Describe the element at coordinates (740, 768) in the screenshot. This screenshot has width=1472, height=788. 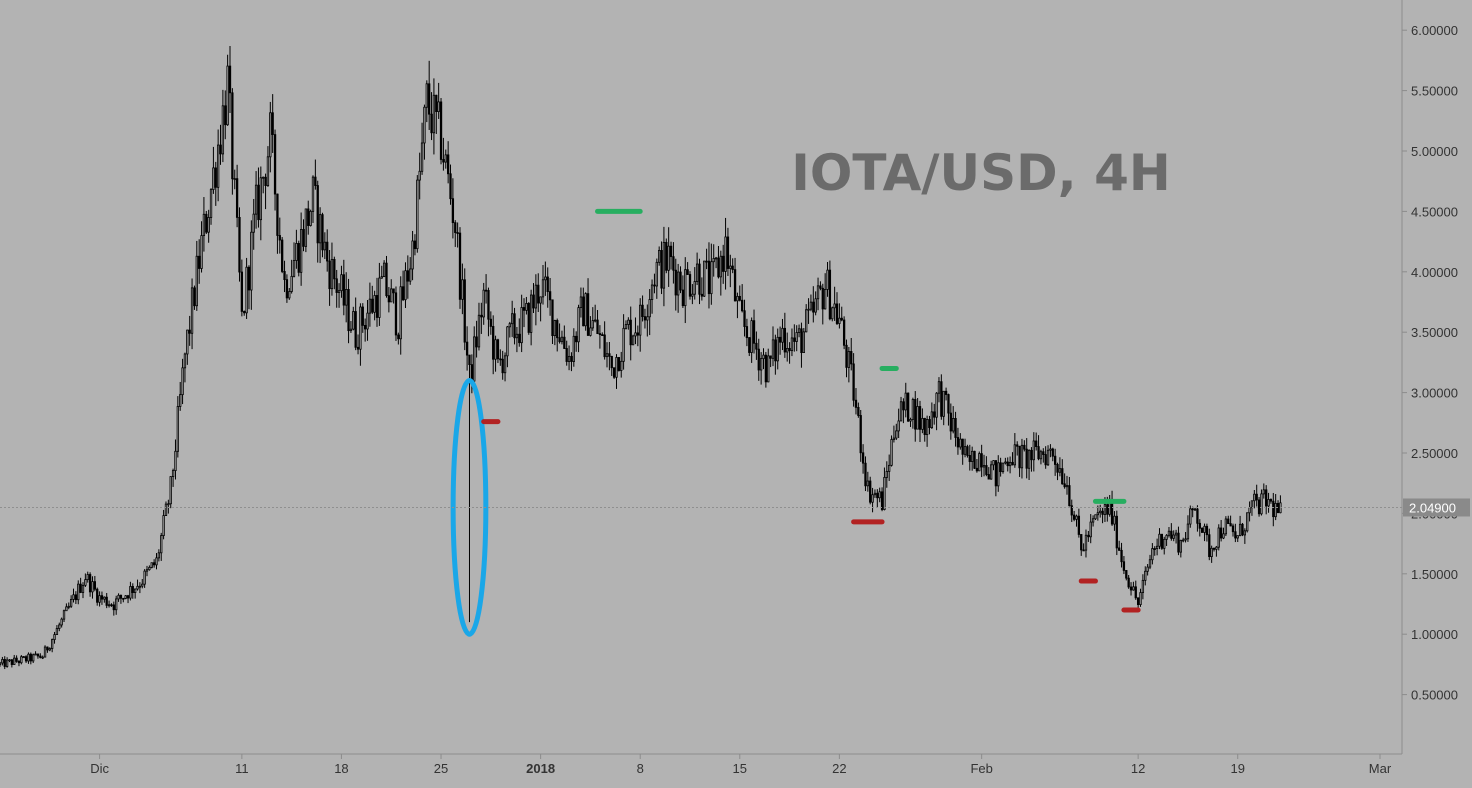
I see `x-tick-label: 15` at that location.